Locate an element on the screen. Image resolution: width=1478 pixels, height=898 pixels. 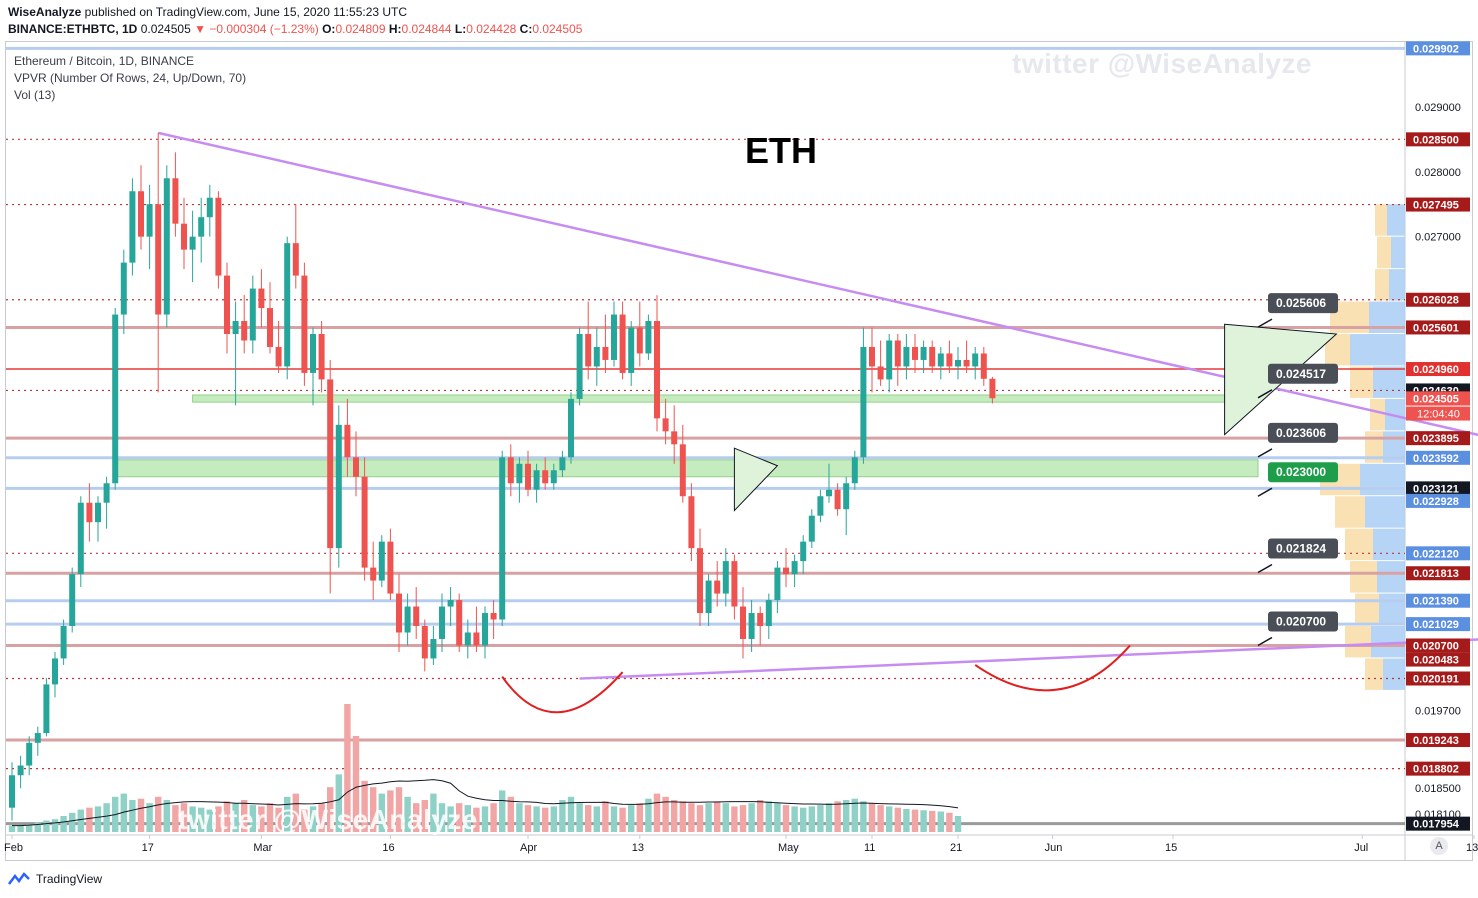
x-tick-label: May is located at coordinates (788, 848).